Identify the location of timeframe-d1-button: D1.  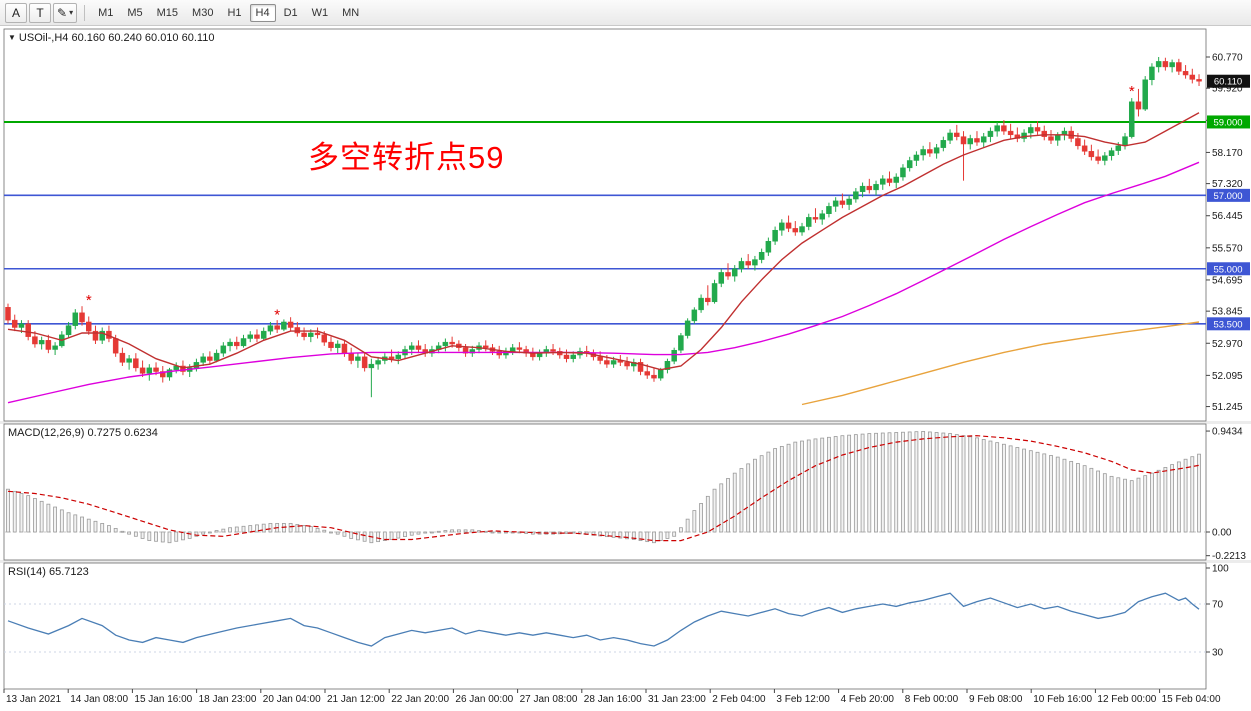
(291, 13).